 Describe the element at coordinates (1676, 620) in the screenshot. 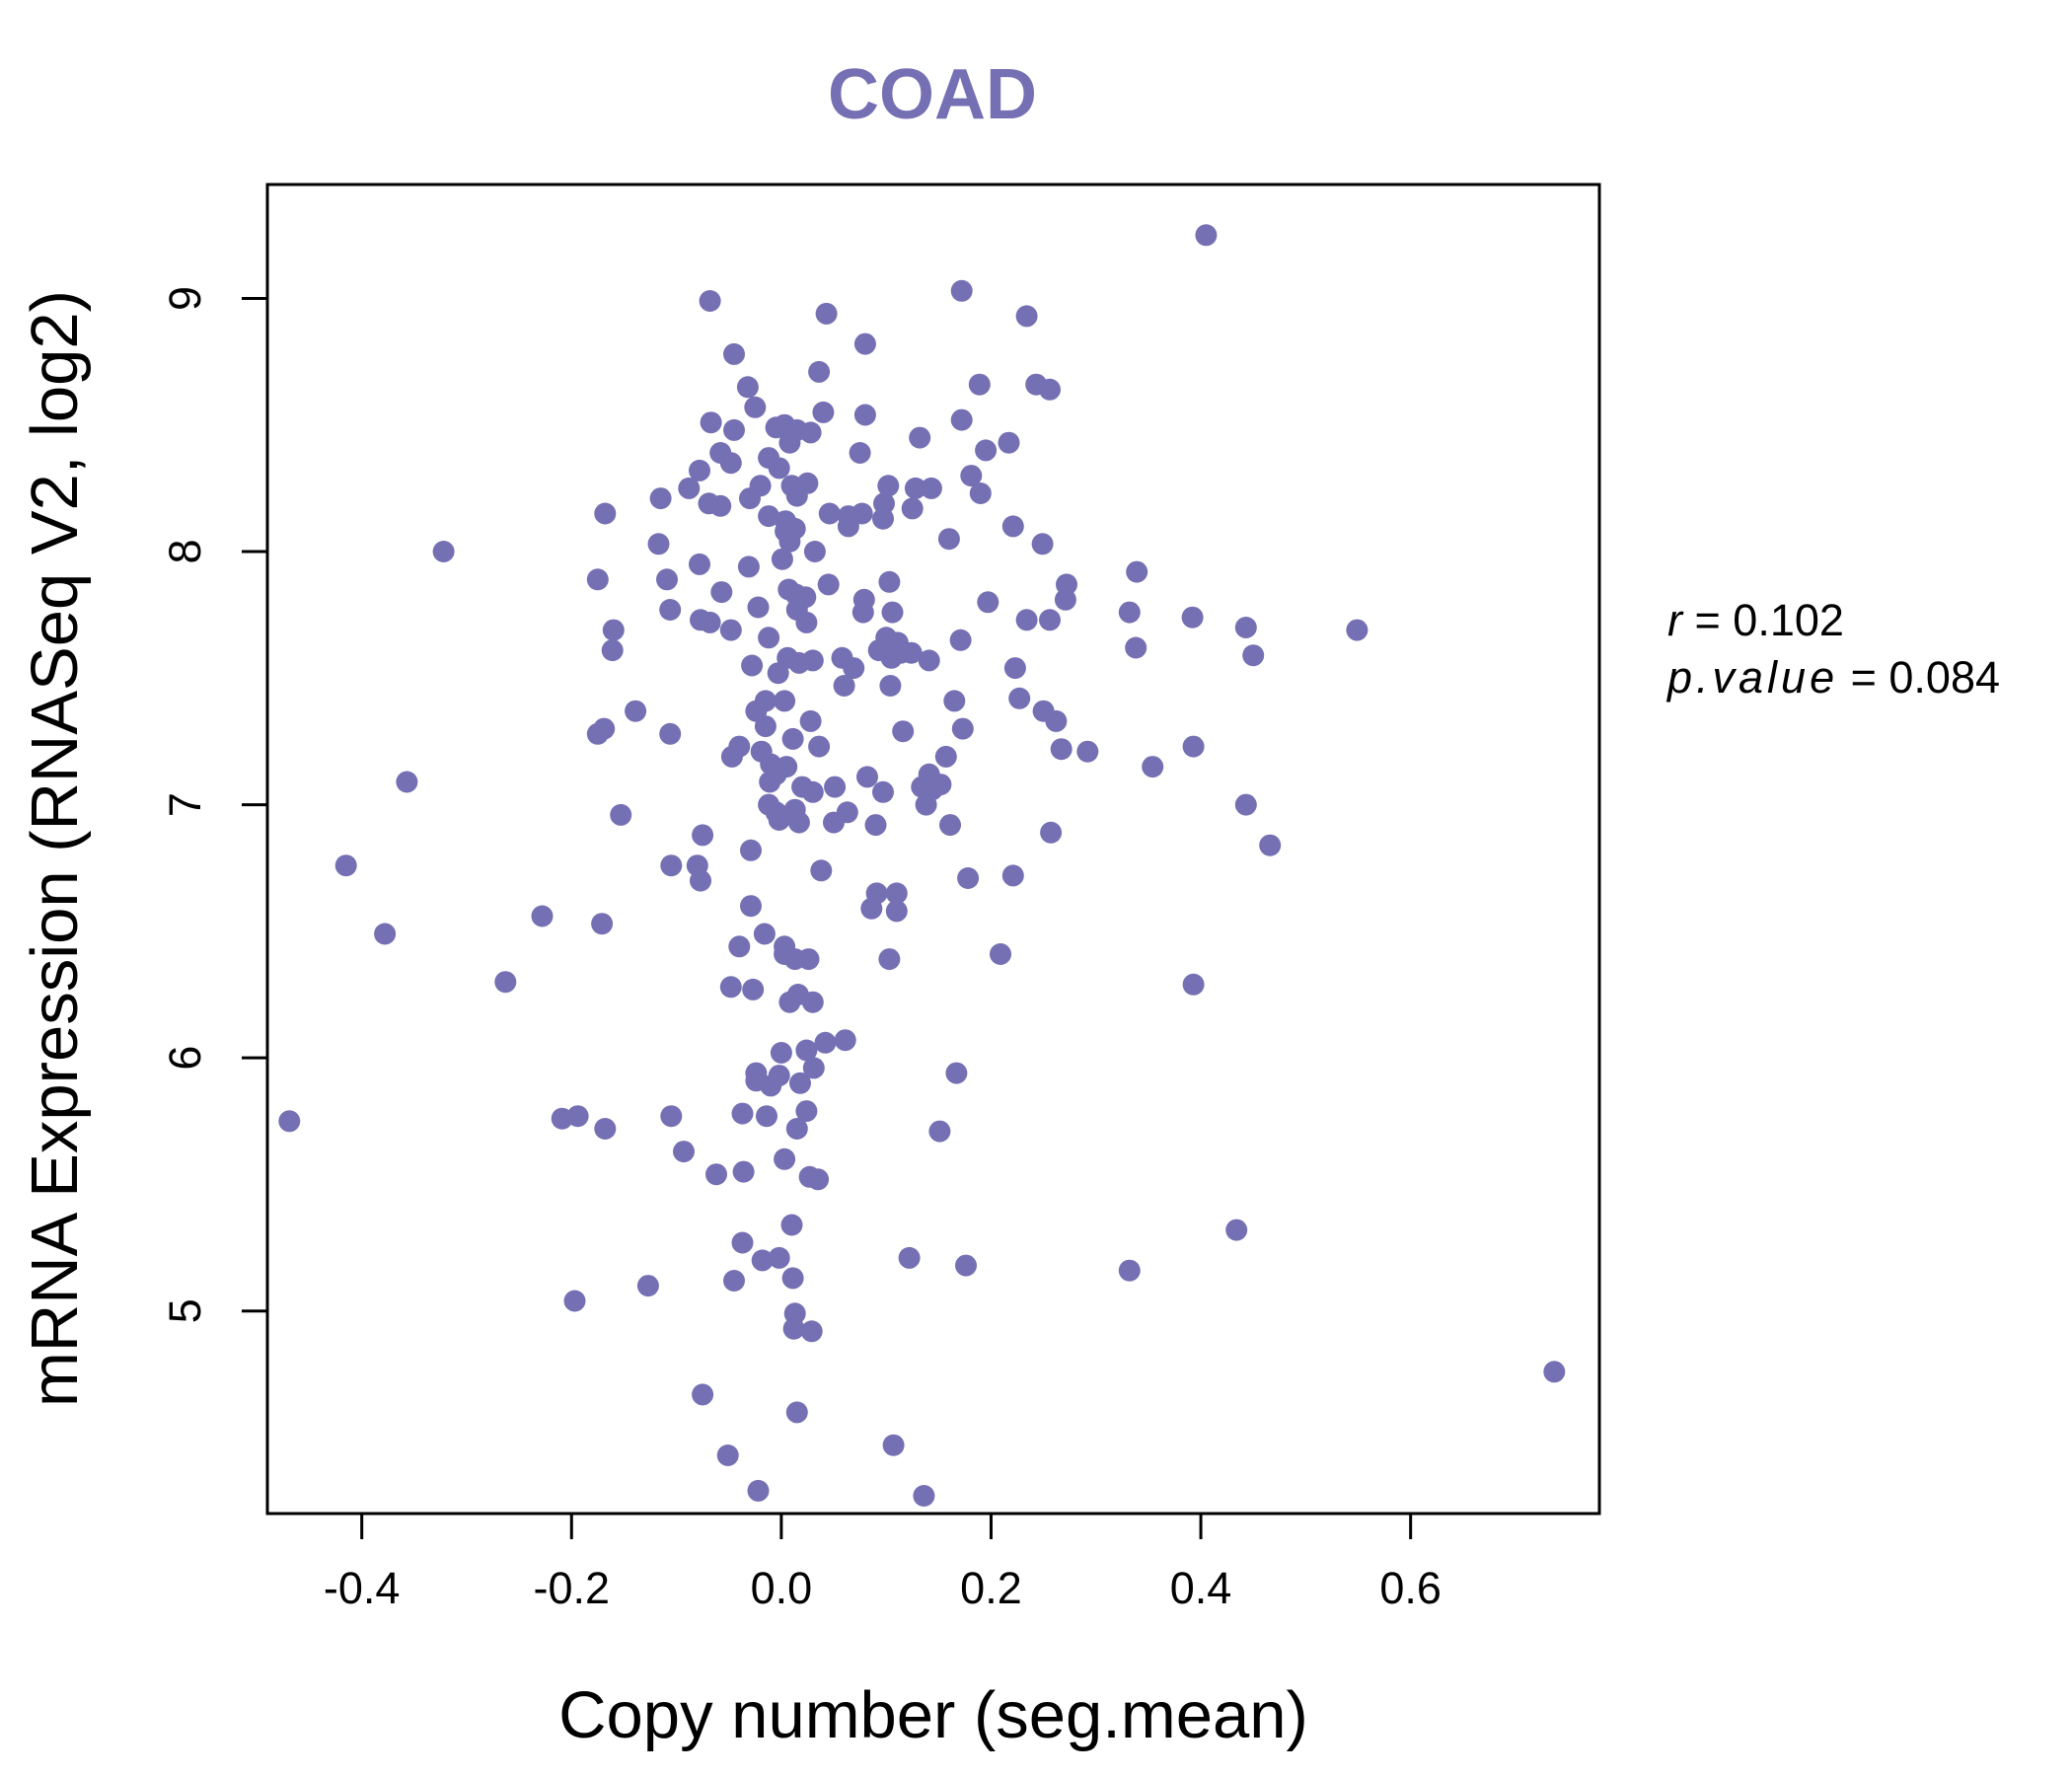

I see `r-label: r` at that location.